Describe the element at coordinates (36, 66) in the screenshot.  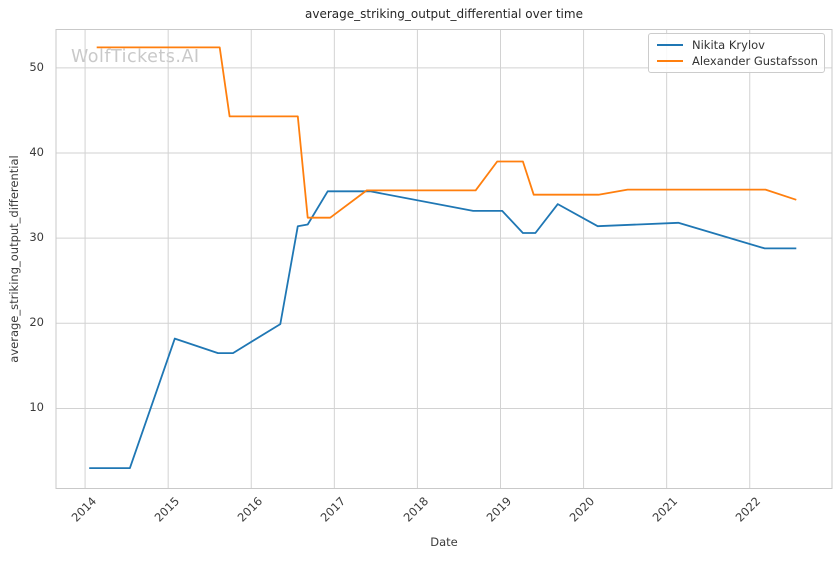
I see `y-tick-label: 50` at that location.